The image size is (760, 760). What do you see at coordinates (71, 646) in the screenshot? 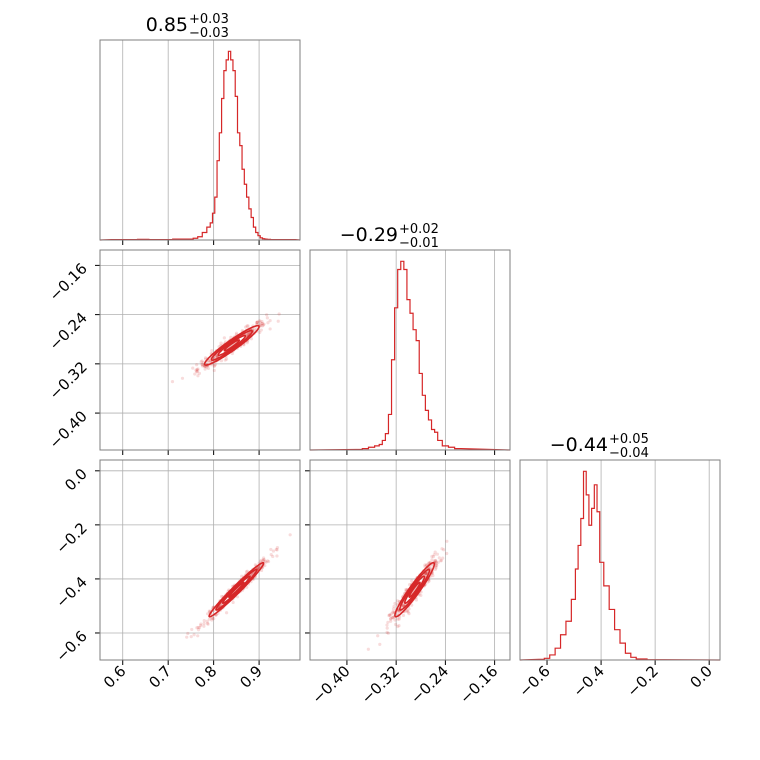
I see `y-tick-label: −0.6` at bounding box center [71, 646].